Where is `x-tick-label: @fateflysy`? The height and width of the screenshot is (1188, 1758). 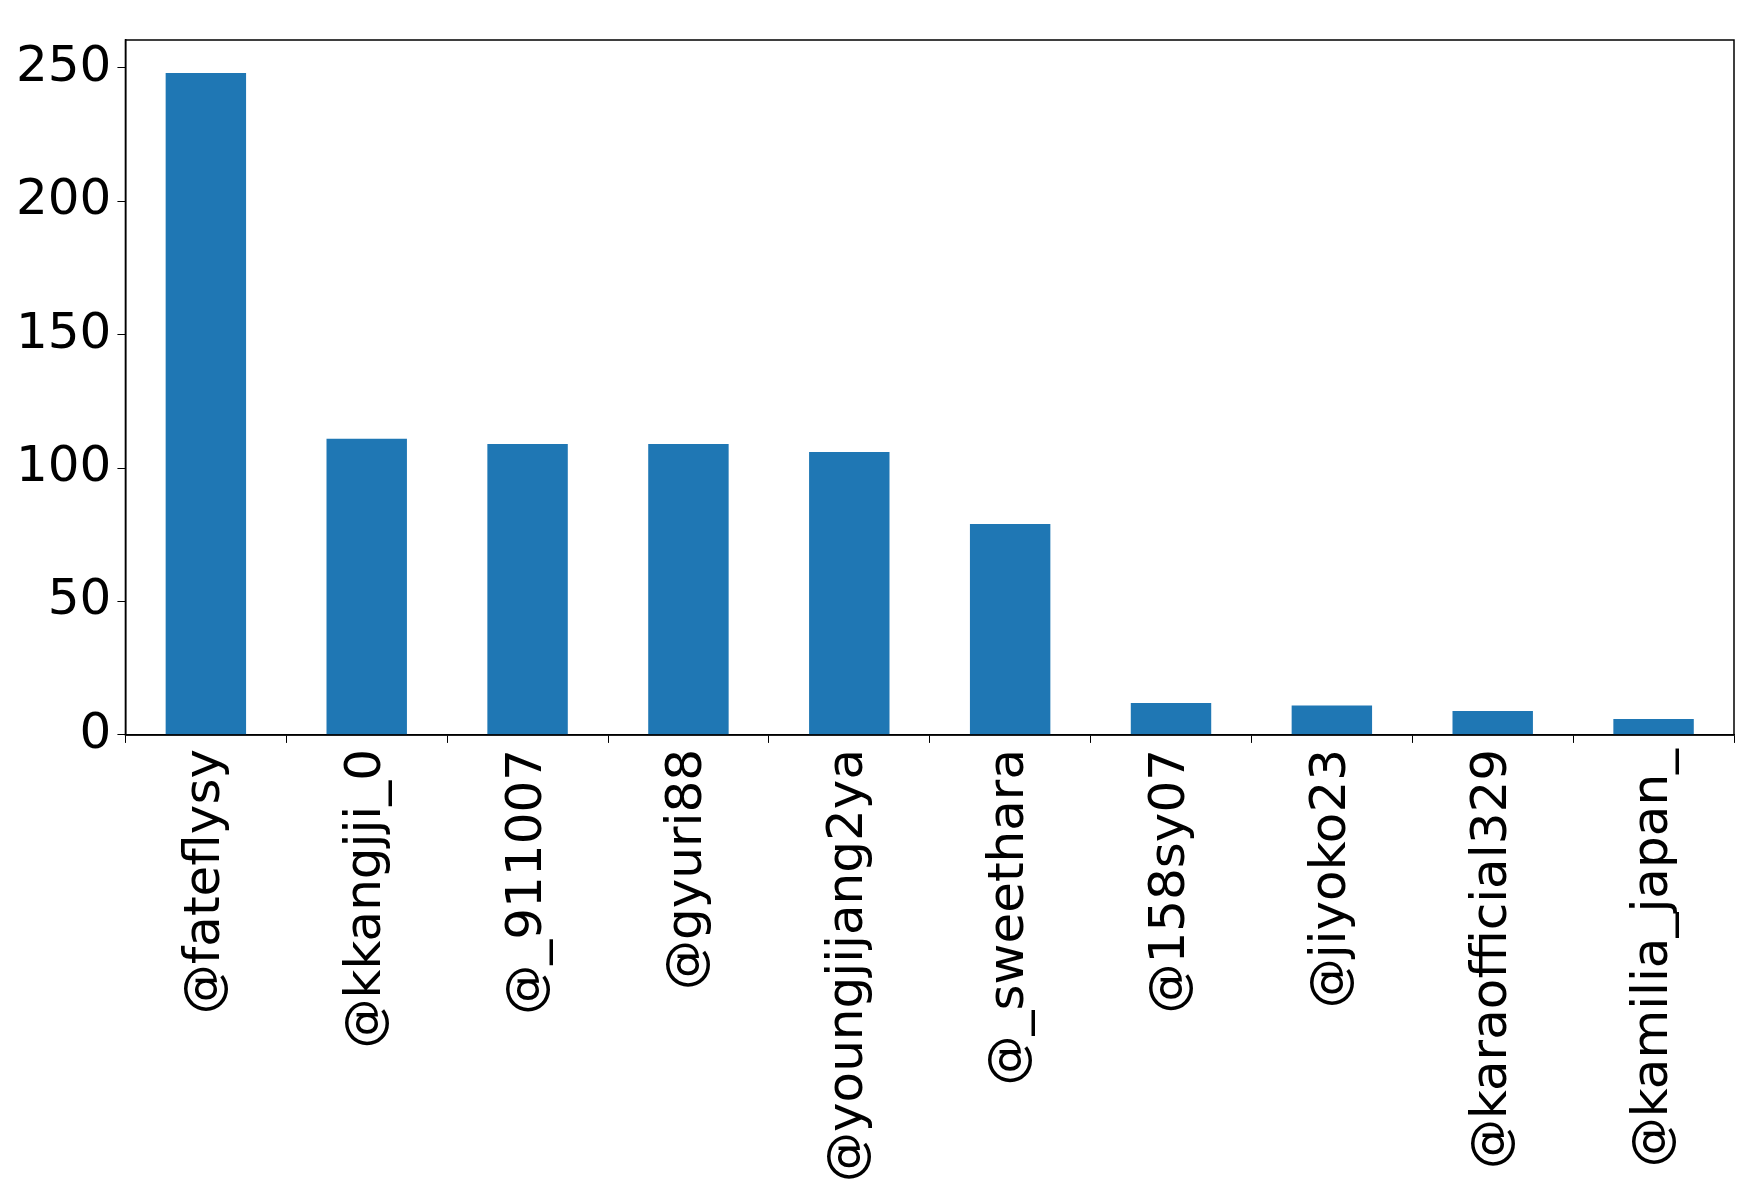
x-tick-label: @fateflysy is located at coordinates (201, 881).